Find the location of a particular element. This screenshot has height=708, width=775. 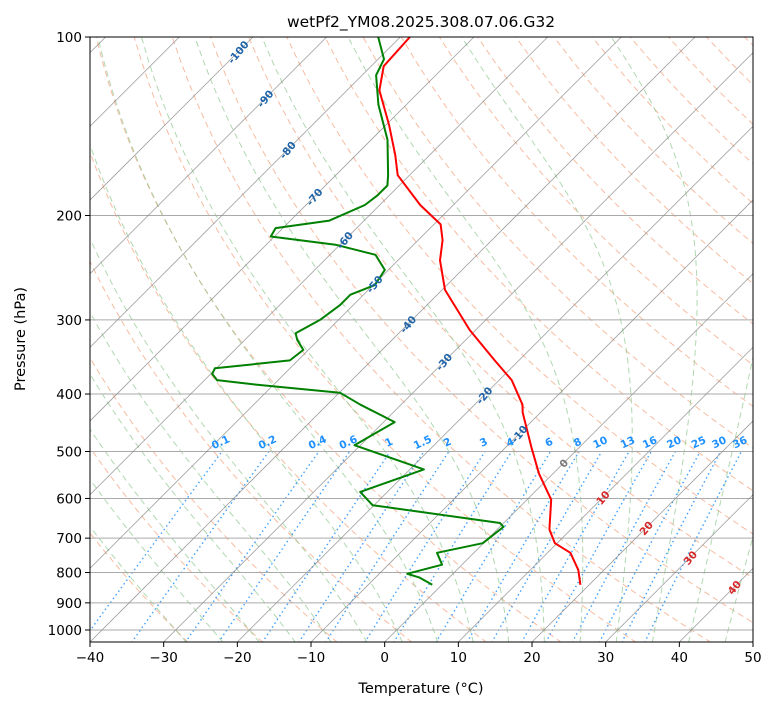

mixing-ratio-label: 16 is located at coordinates (650, 442).